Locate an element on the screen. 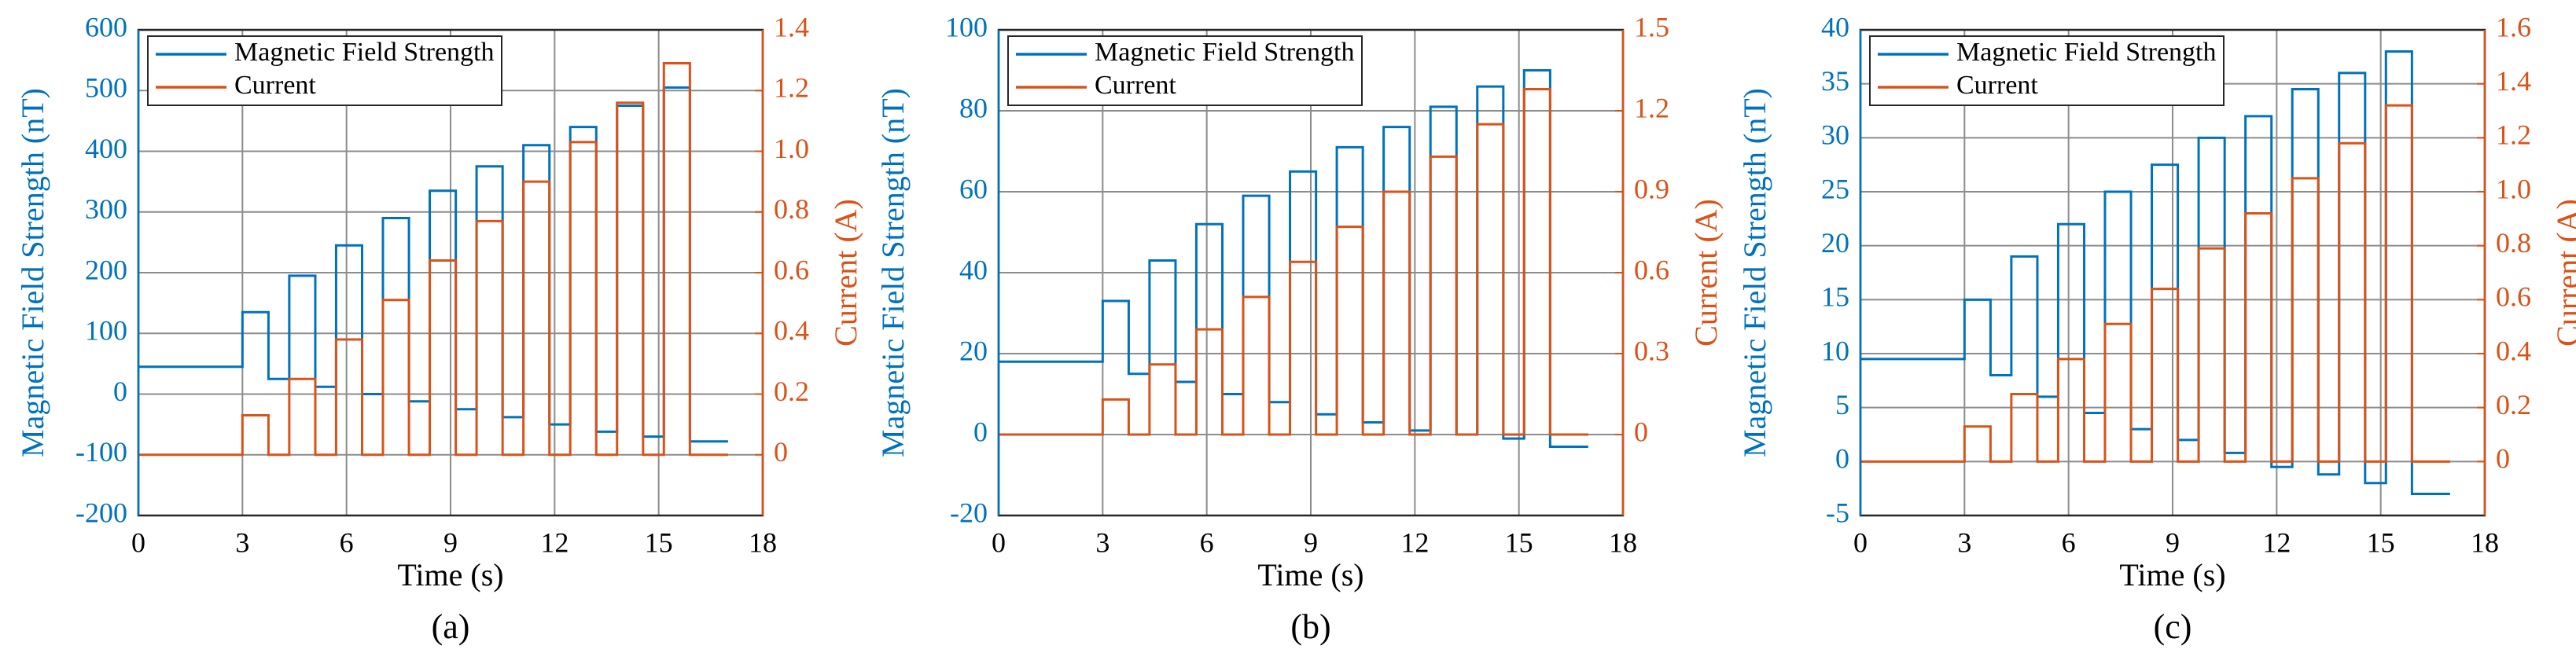 This screenshot has width=2576, height=664. y-tick-label: 60 is located at coordinates (974, 188).